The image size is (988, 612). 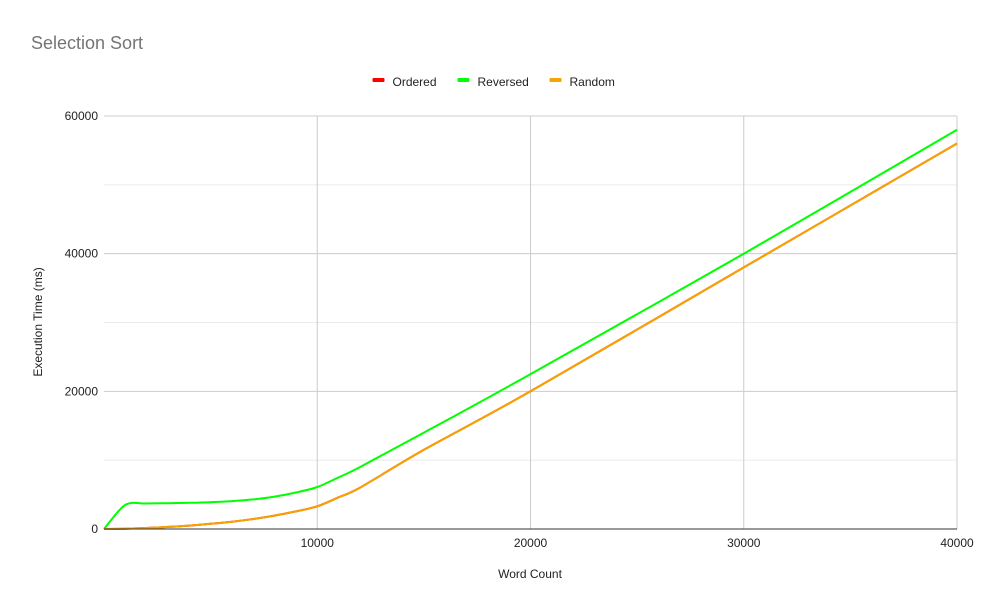 What do you see at coordinates (82, 391) in the screenshot?
I see `y-tick-label: 20000` at bounding box center [82, 391].